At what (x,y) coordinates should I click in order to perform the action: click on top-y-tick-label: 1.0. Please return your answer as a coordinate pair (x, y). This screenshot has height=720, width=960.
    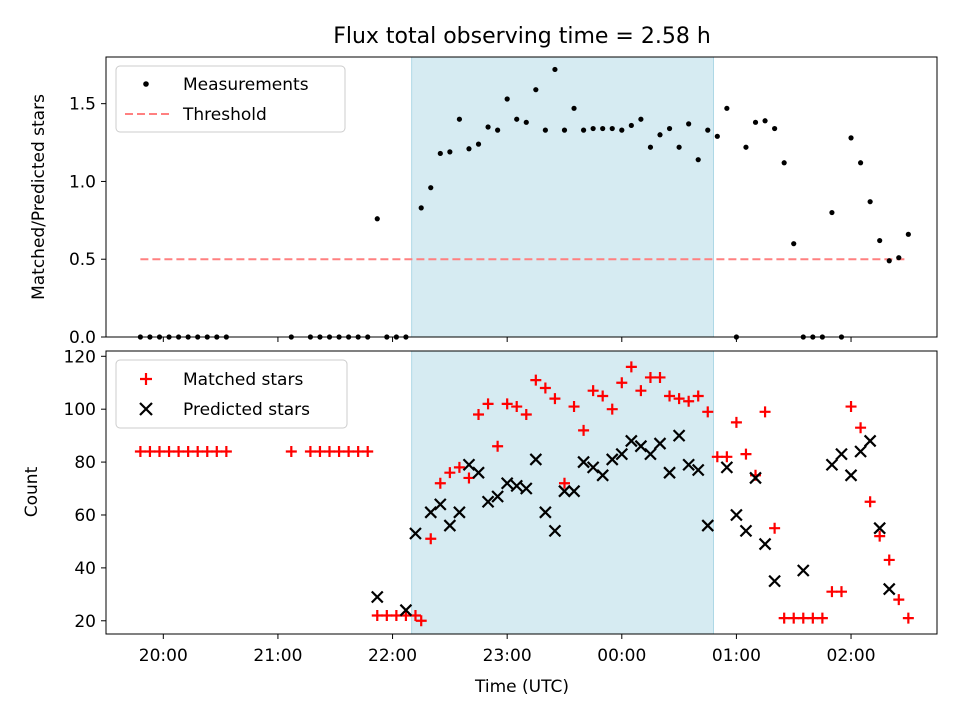
    Looking at the image, I should click on (82, 182).